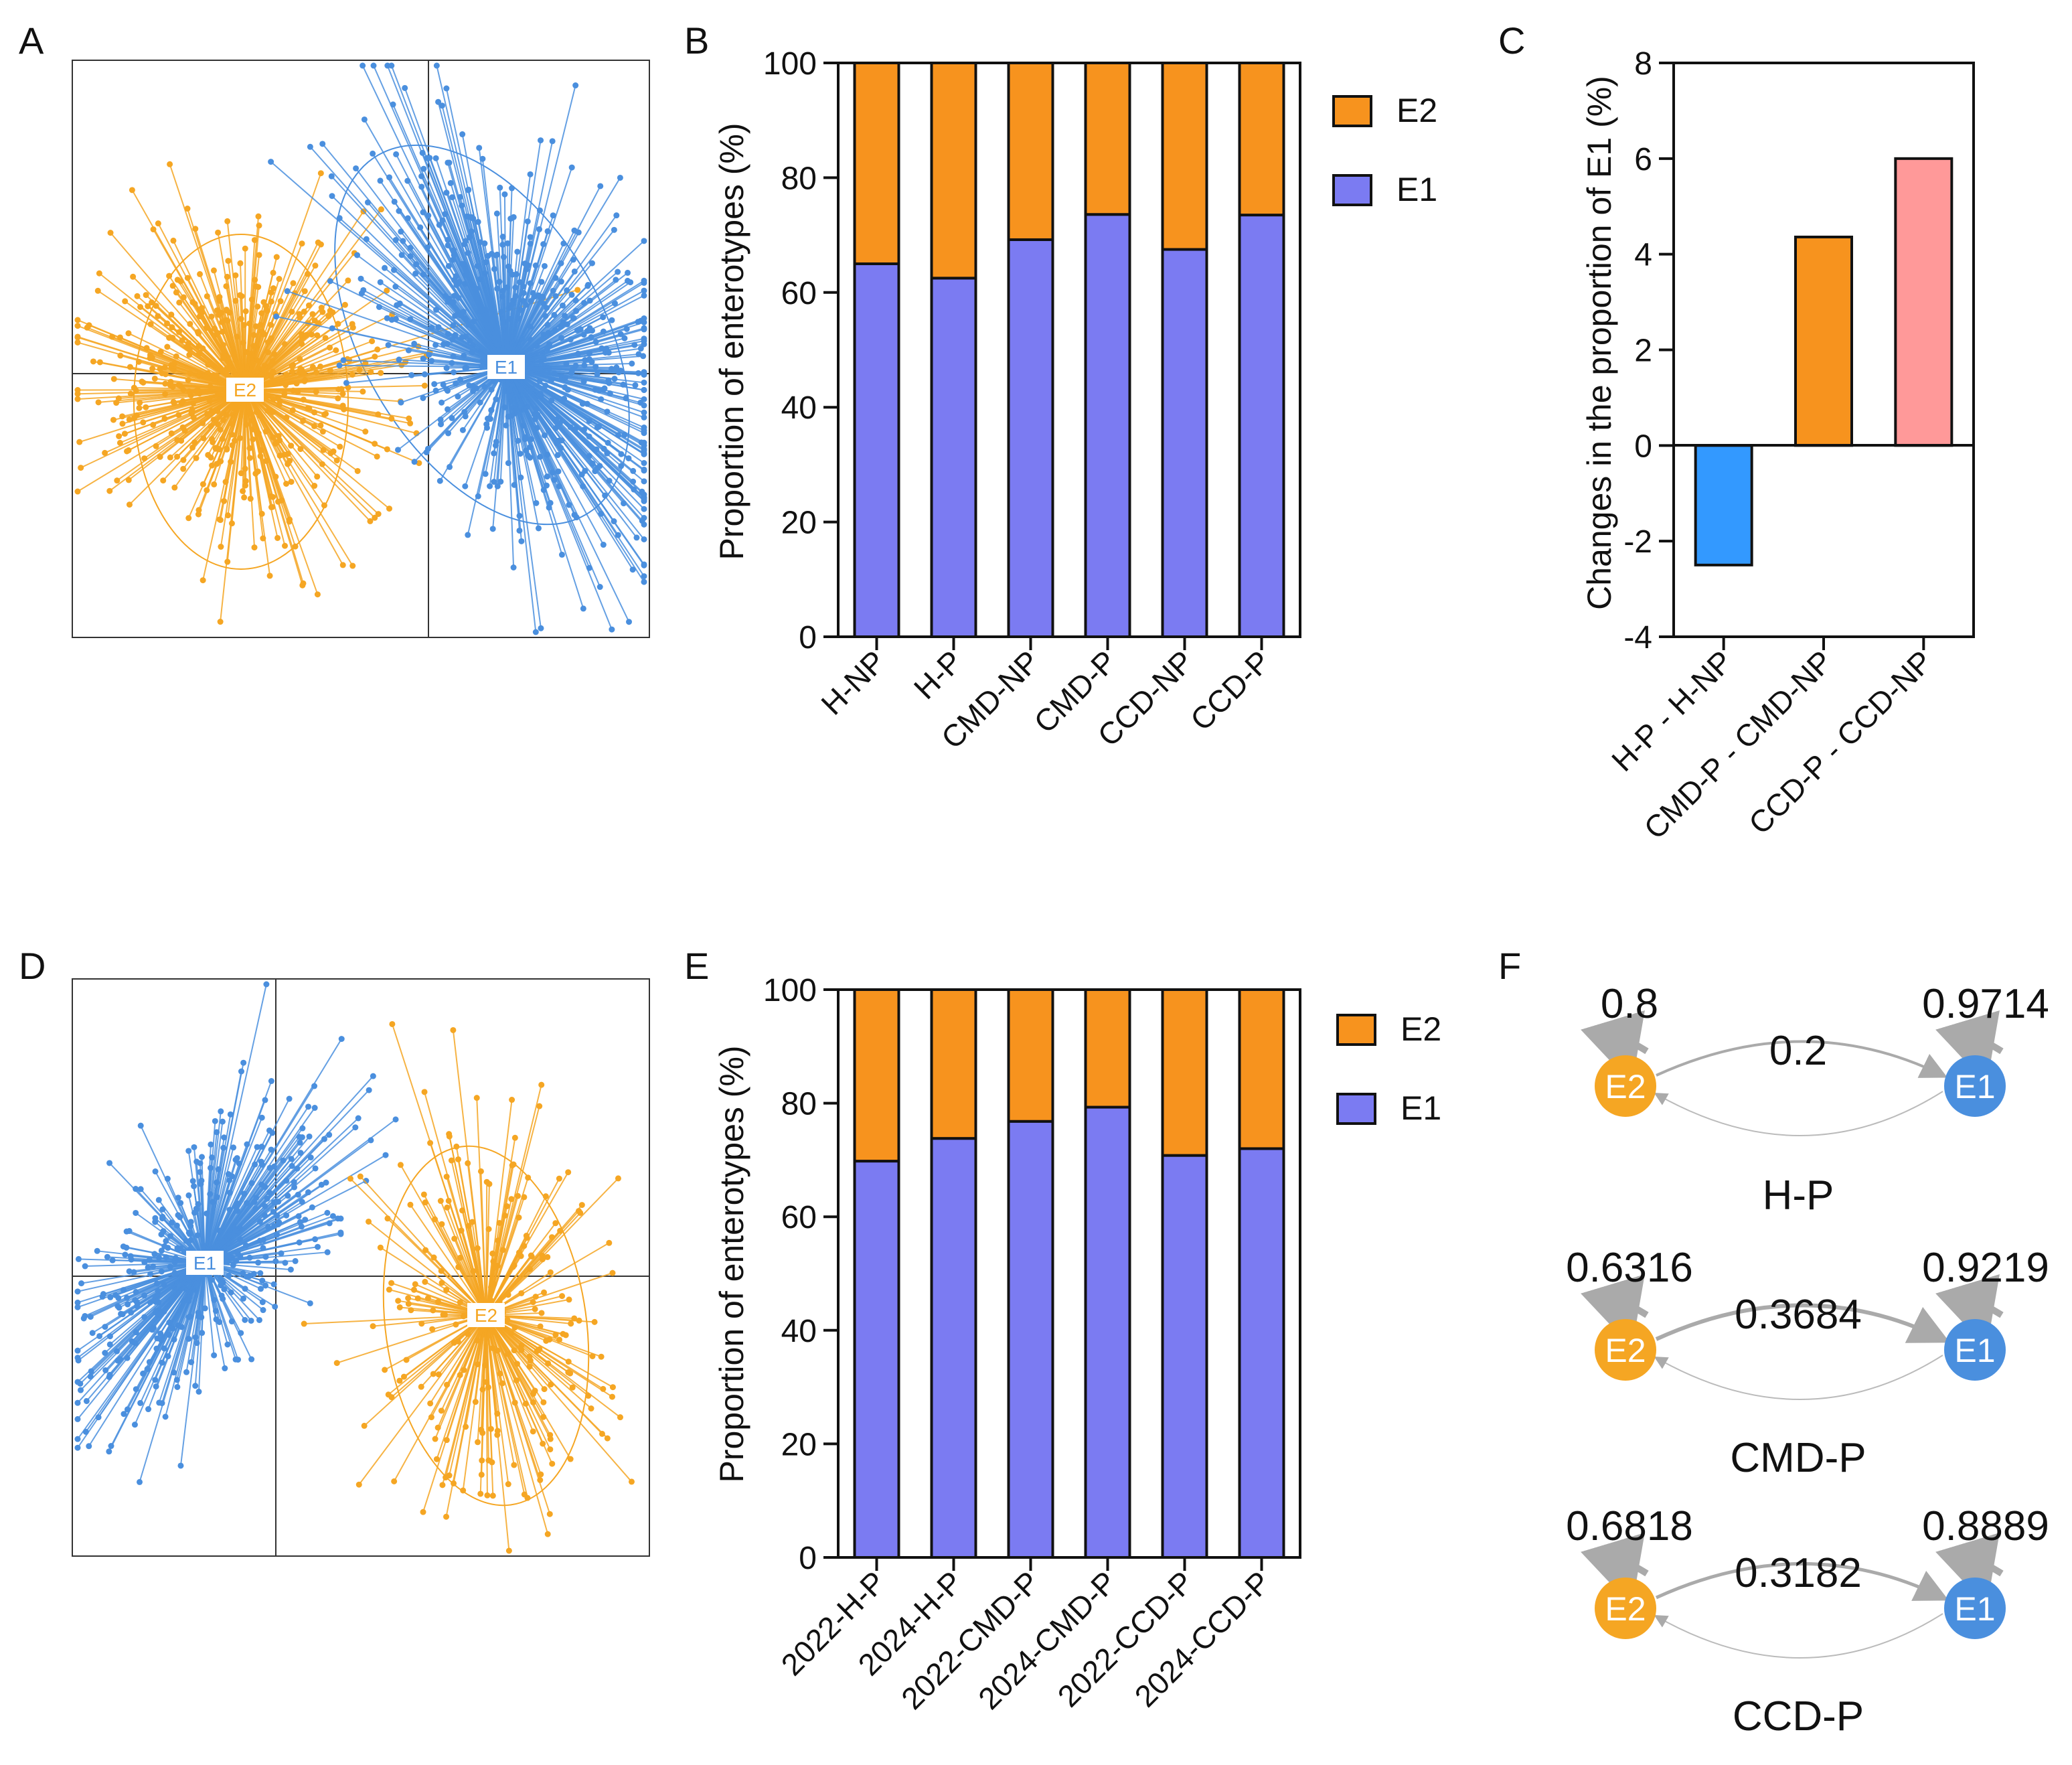 This screenshot has width=2072, height=1765. I want to click on cluster-ellipse-e1, so click(482, 335).